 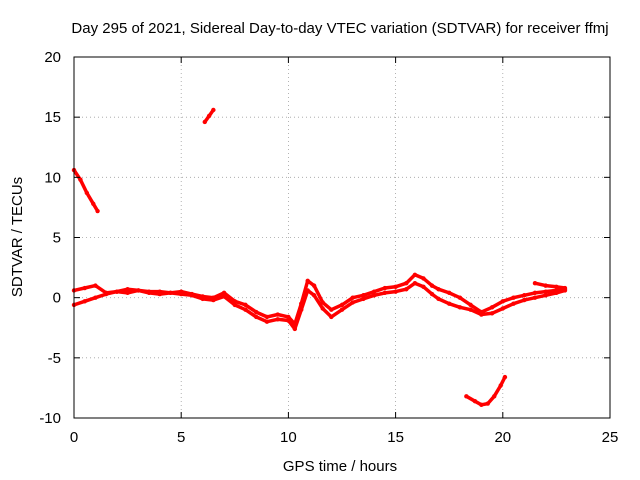 What do you see at coordinates (485, 391) in the screenshot?
I see `series-line-lower-segment` at bounding box center [485, 391].